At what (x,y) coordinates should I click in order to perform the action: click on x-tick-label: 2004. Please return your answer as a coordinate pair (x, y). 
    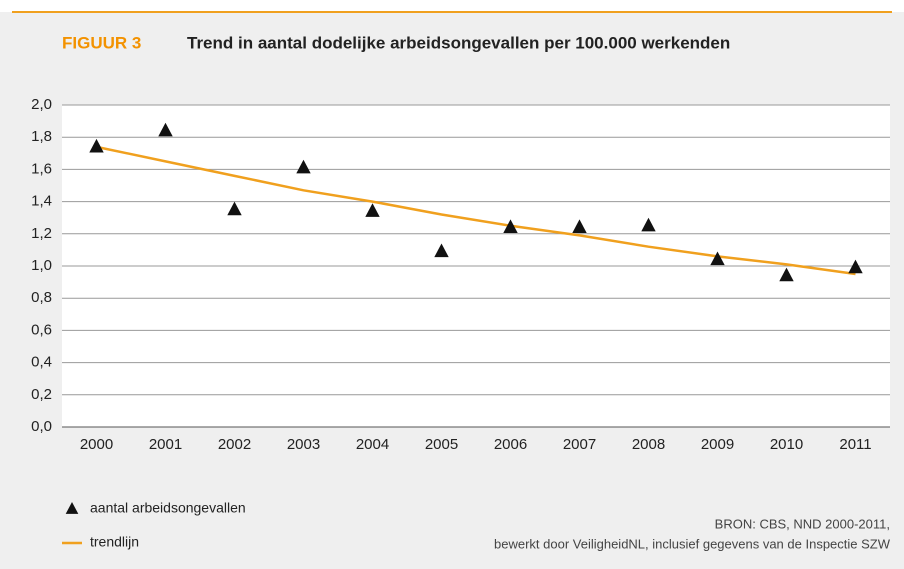
    Looking at the image, I should click on (372, 444).